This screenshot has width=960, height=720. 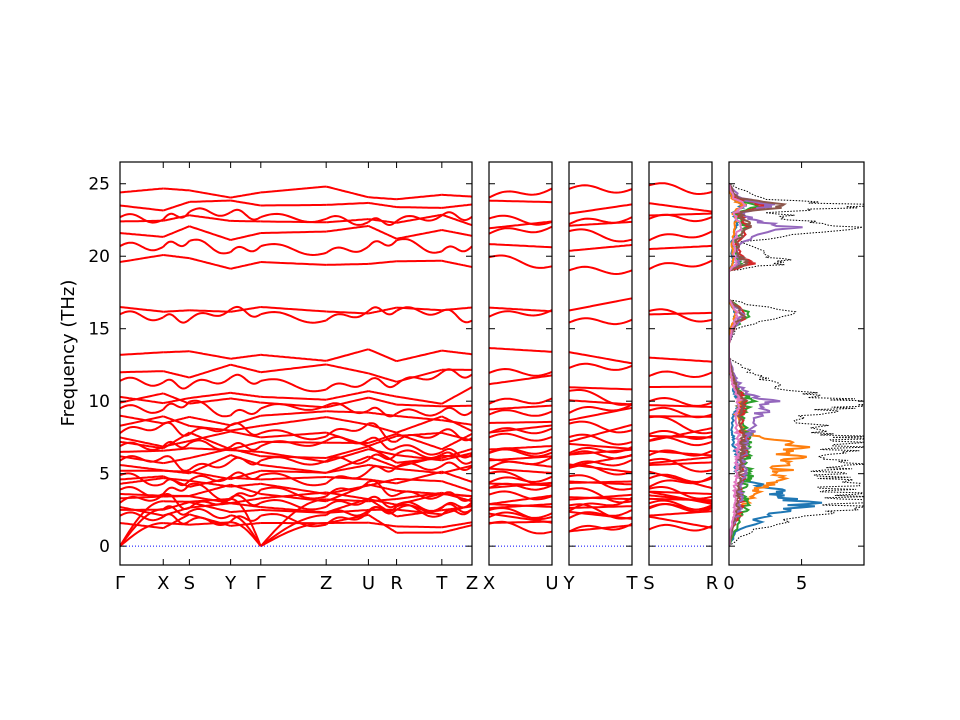 I want to click on x-tick-label: Γ, so click(x=261, y=583).